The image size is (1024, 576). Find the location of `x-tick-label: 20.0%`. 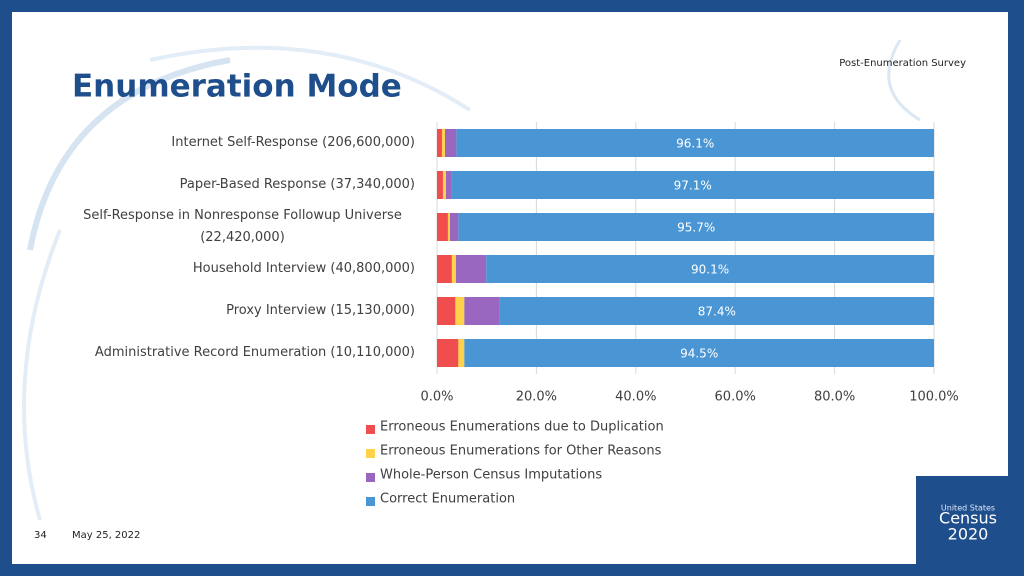

x-tick-label: 20.0% is located at coordinates (536, 397).